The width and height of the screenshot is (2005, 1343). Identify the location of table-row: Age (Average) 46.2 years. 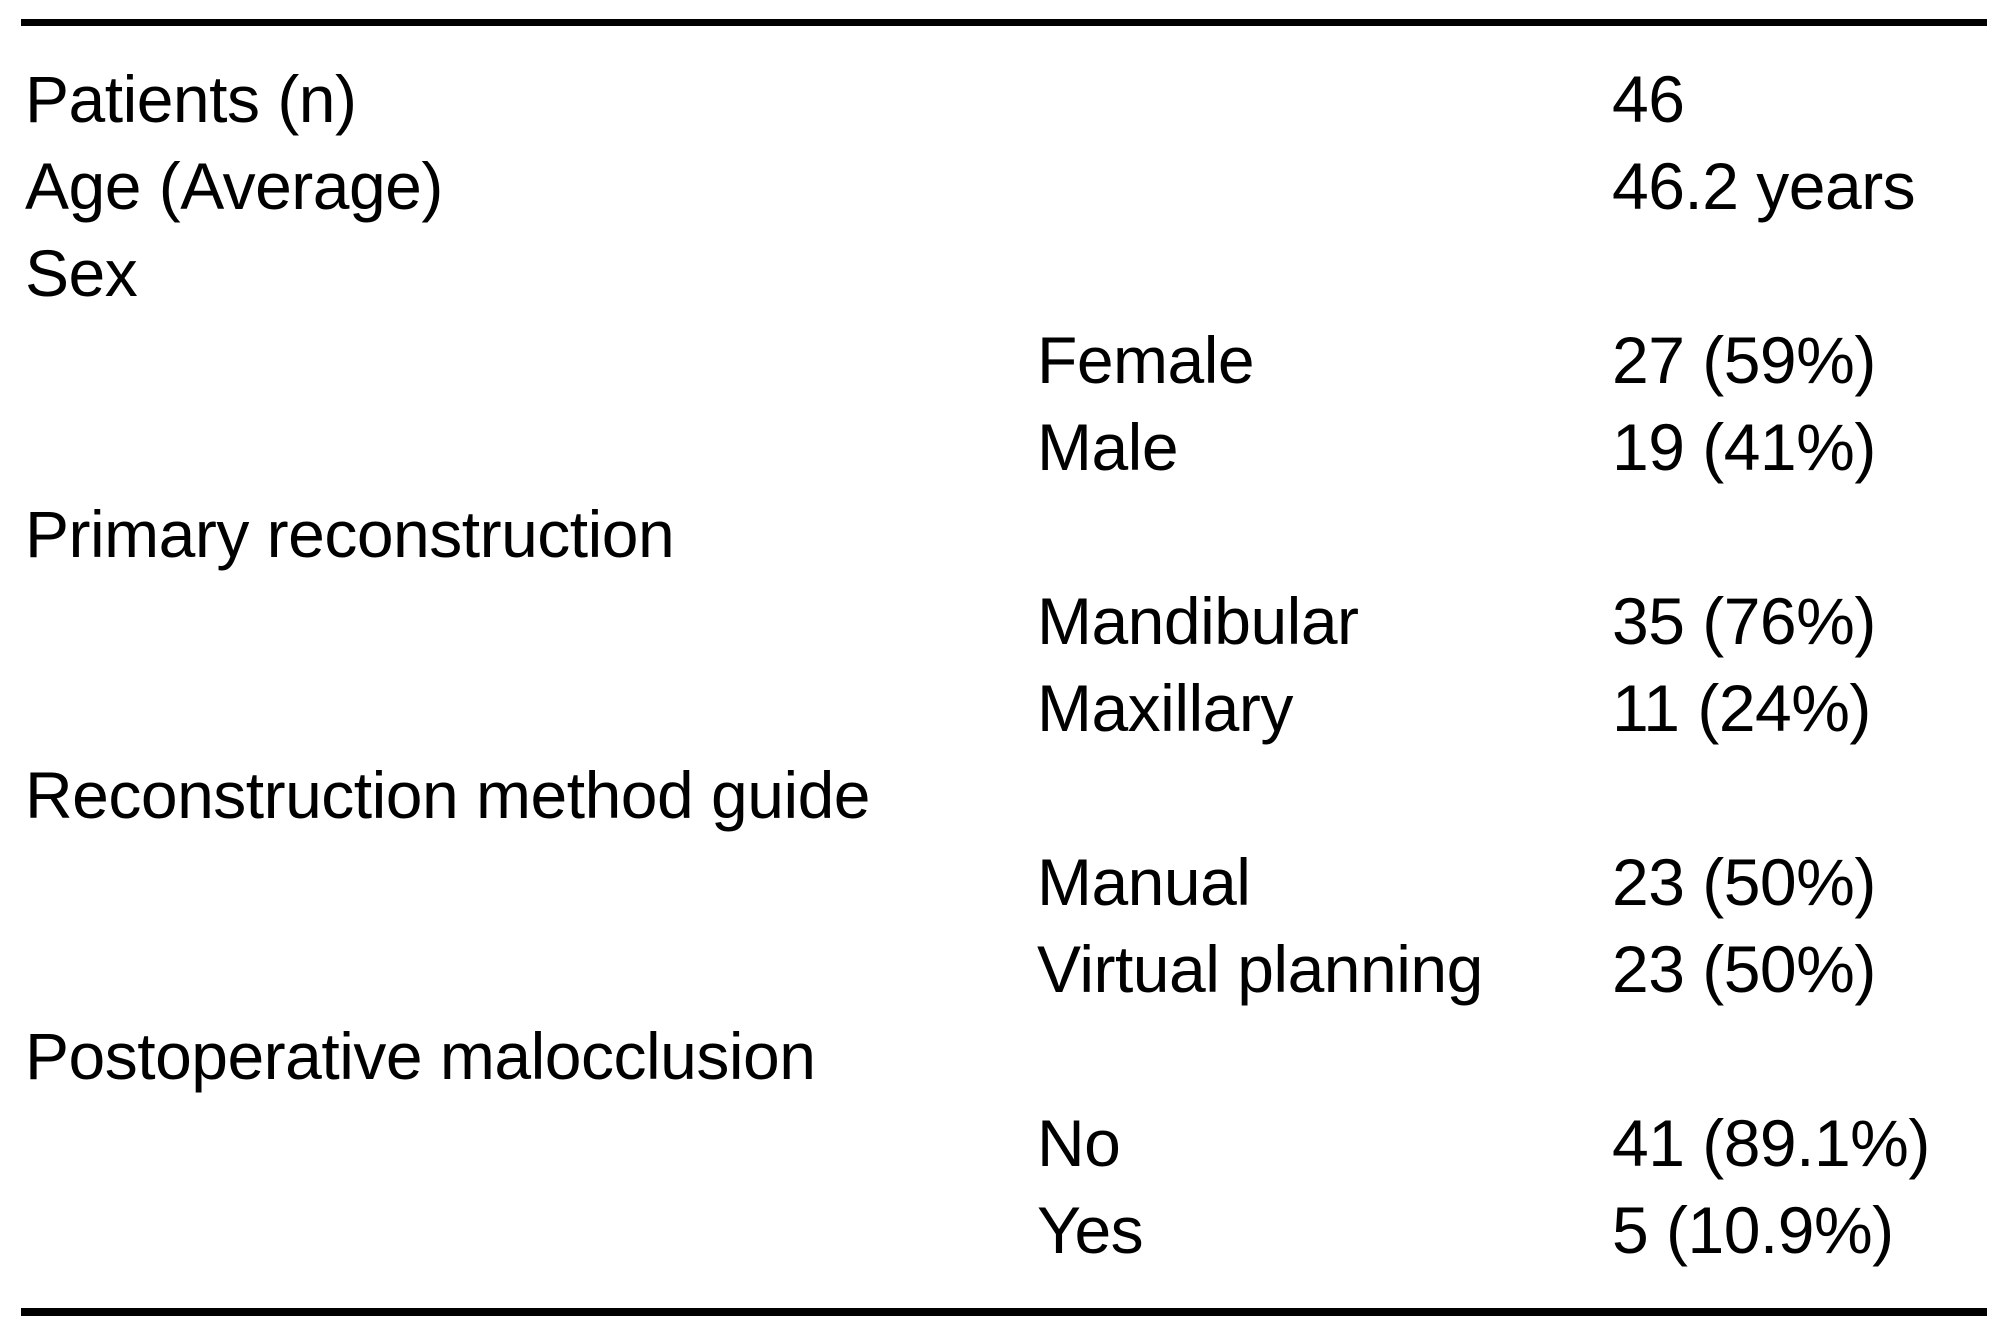
(1004, 185).